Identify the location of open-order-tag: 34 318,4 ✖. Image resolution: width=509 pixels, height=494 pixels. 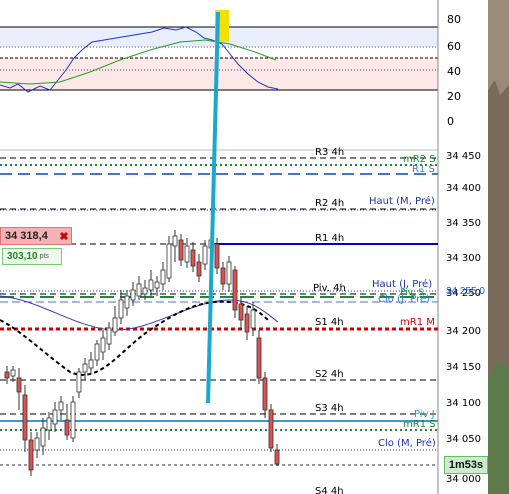
(36, 236).